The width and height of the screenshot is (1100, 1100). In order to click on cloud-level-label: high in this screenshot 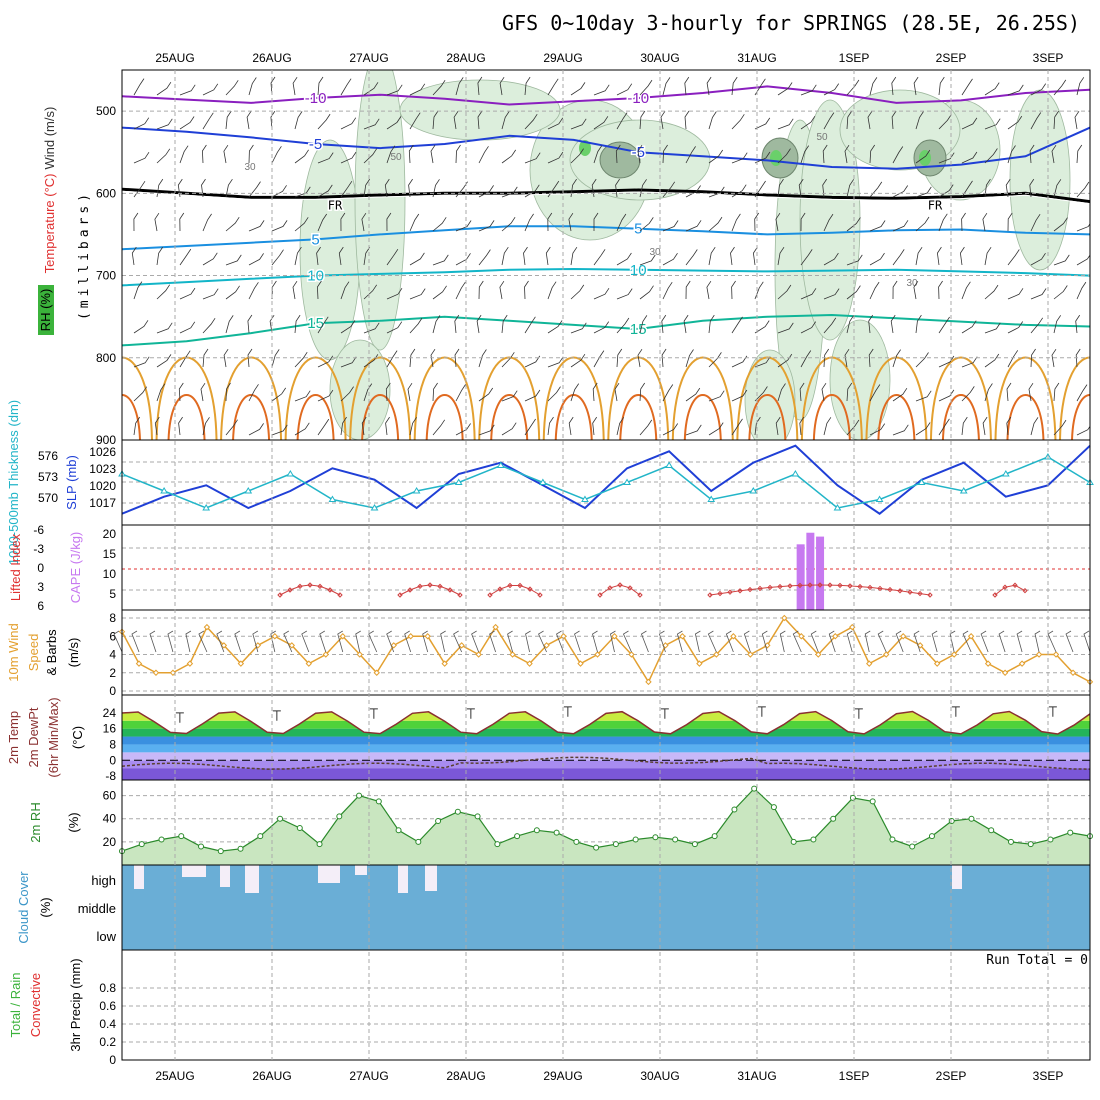, I will do `click(103, 880)`.